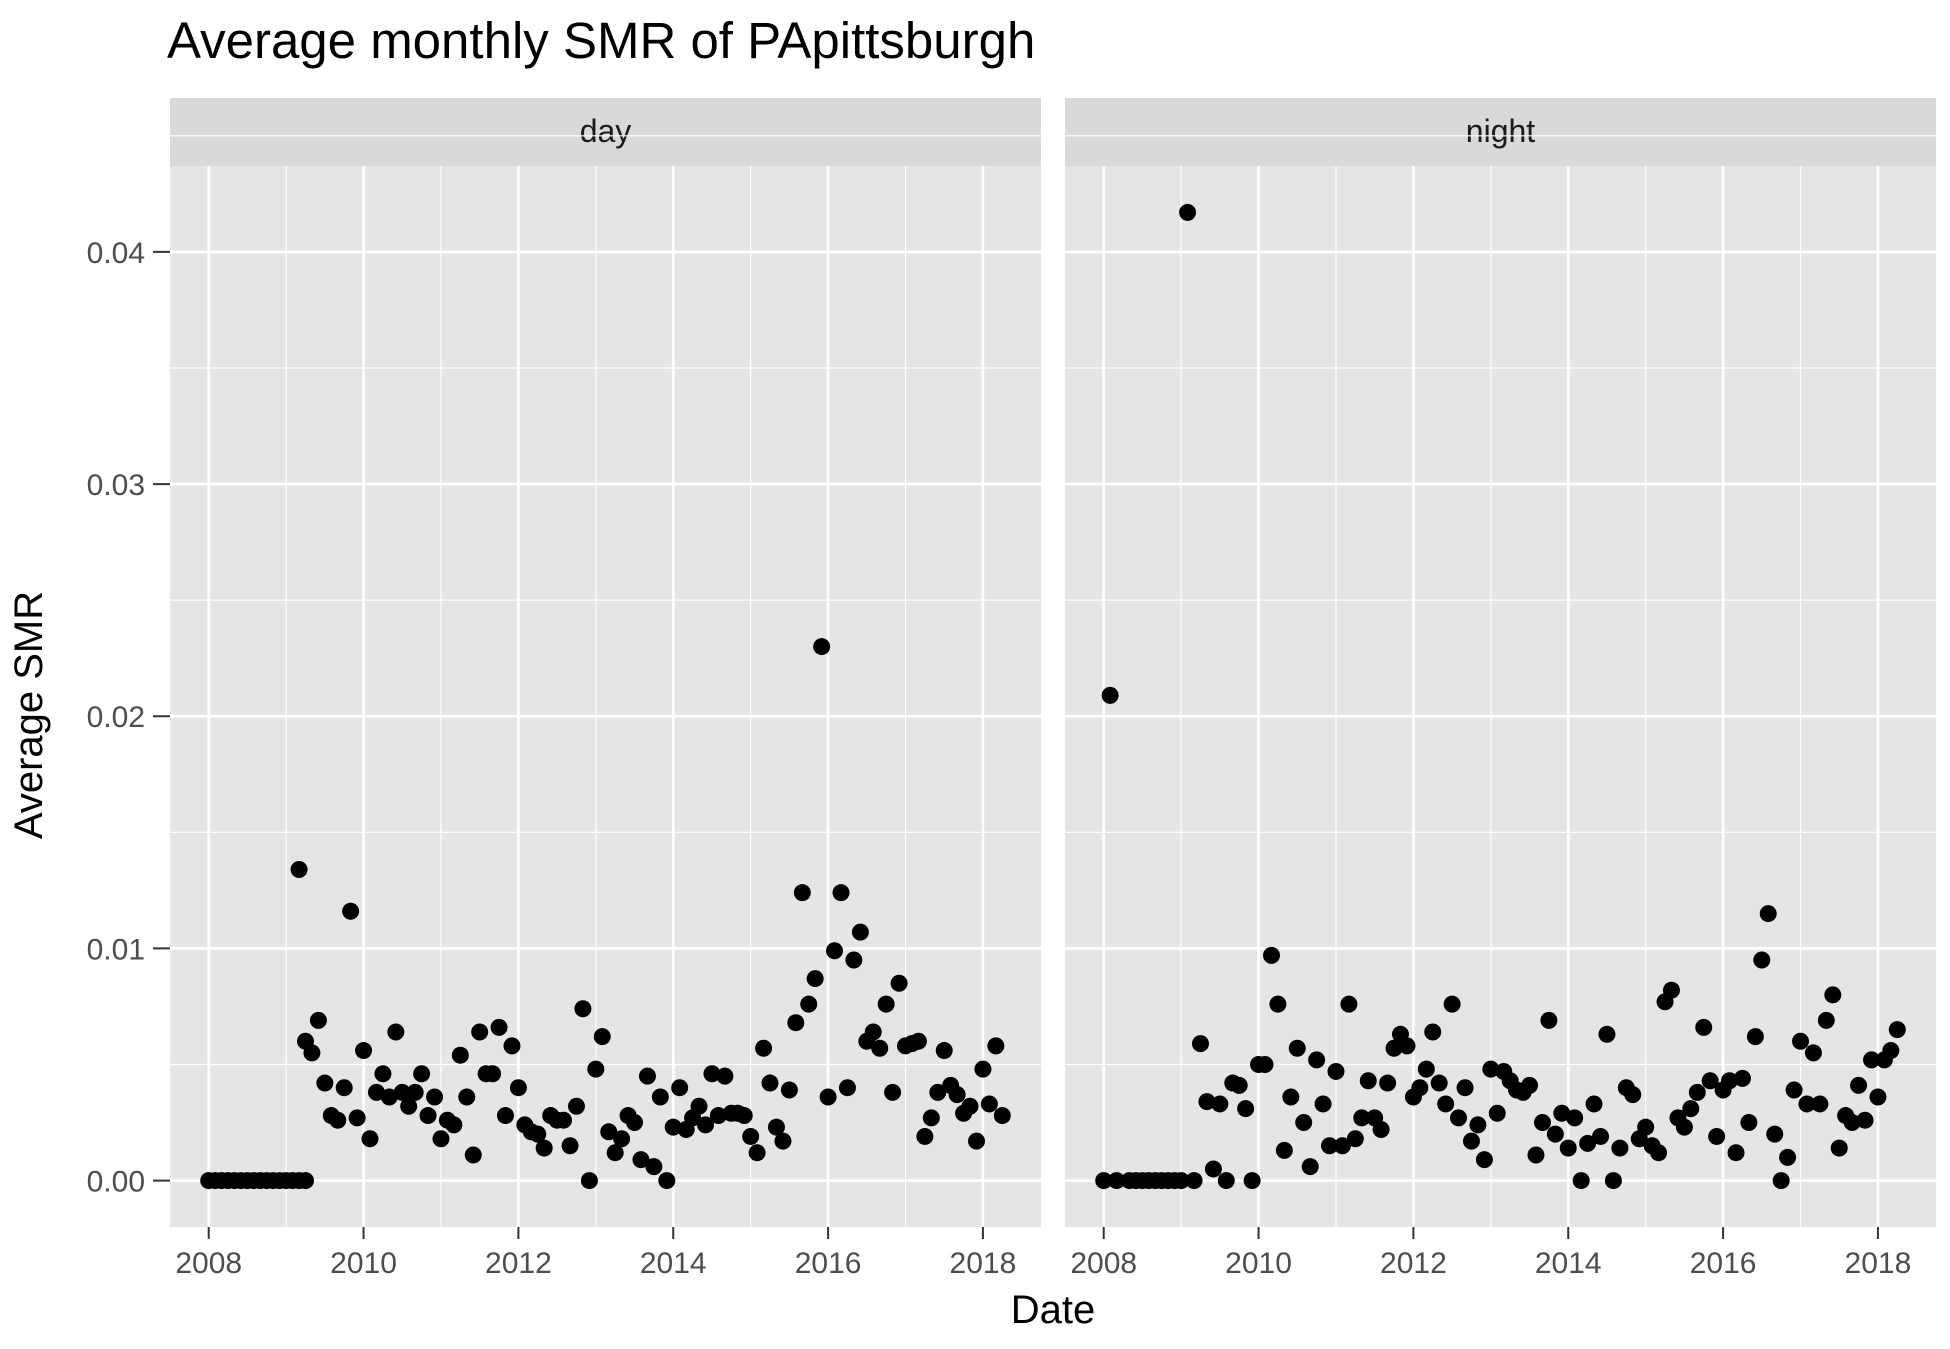 The width and height of the screenshot is (1950, 1349). I want to click on y-tick-label: 0.00, so click(116, 1182).